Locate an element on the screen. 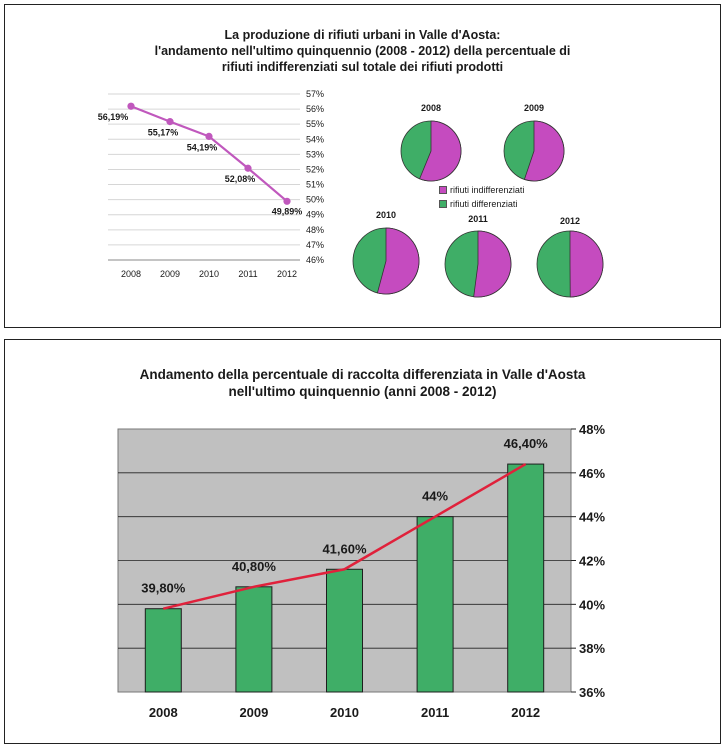 Image resolution: width=725 pixels, height=750 pixels. pie-charts: 2008 2009 2010 2011 2012 is located at coordinates (478, 200).